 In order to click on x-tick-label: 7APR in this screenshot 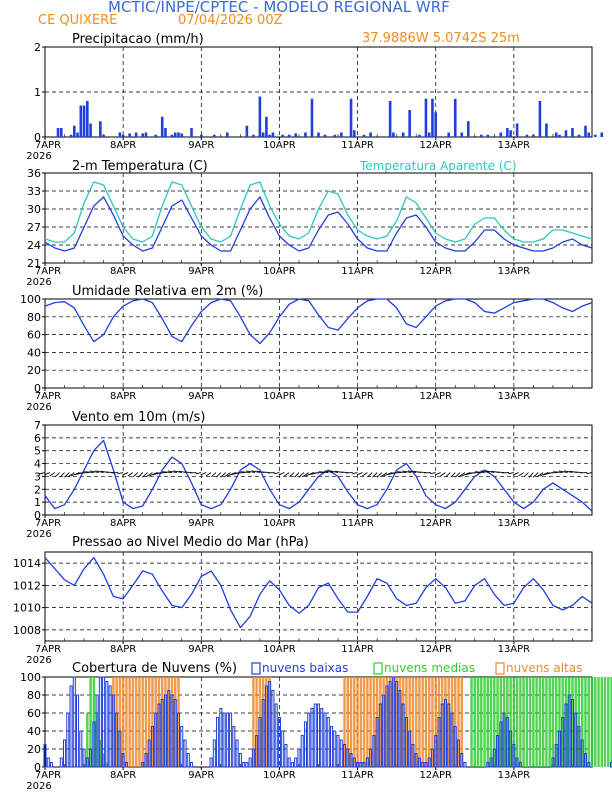, I will do `click(48, 523)`.